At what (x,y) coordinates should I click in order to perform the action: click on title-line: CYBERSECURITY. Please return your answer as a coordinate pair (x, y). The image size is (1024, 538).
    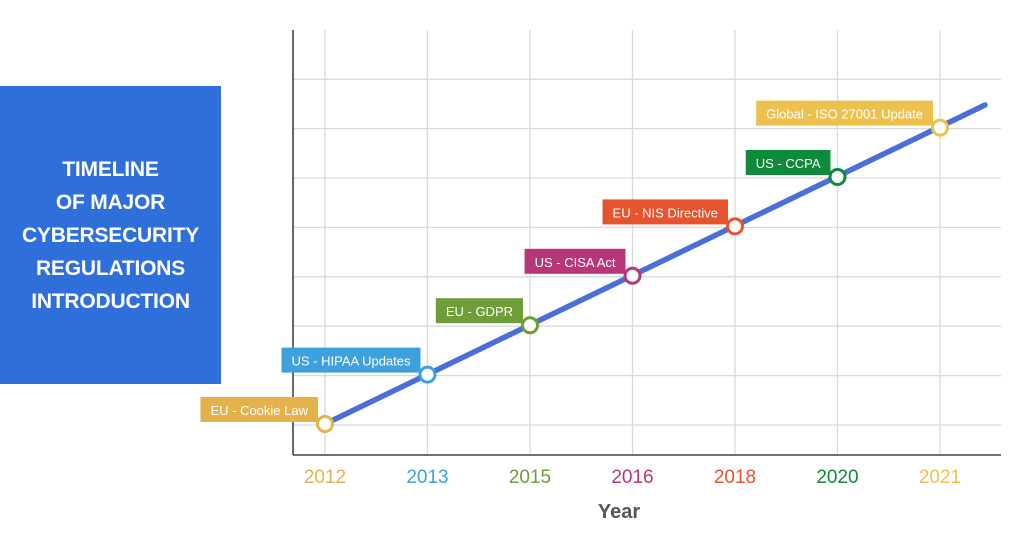
    Looking at the image, I should click on (110, 235).